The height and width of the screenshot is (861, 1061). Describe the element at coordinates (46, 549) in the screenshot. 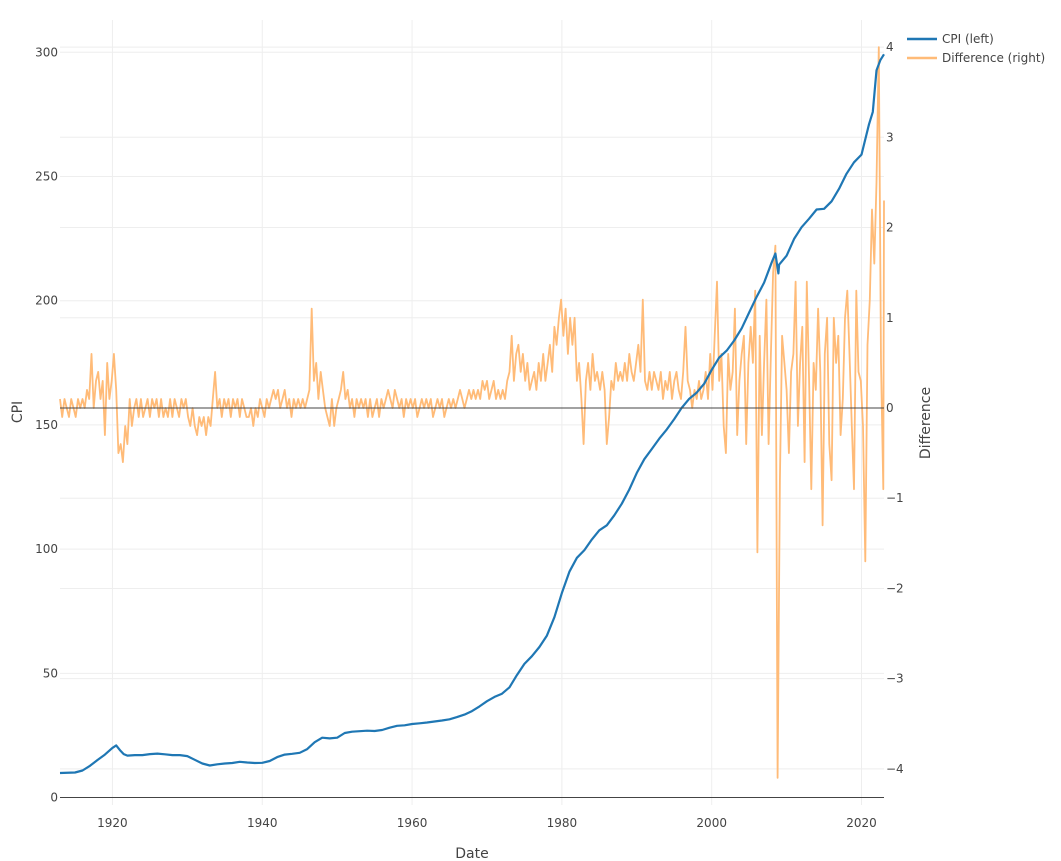

I see `y-left-tick-label-100: 100` at that location.